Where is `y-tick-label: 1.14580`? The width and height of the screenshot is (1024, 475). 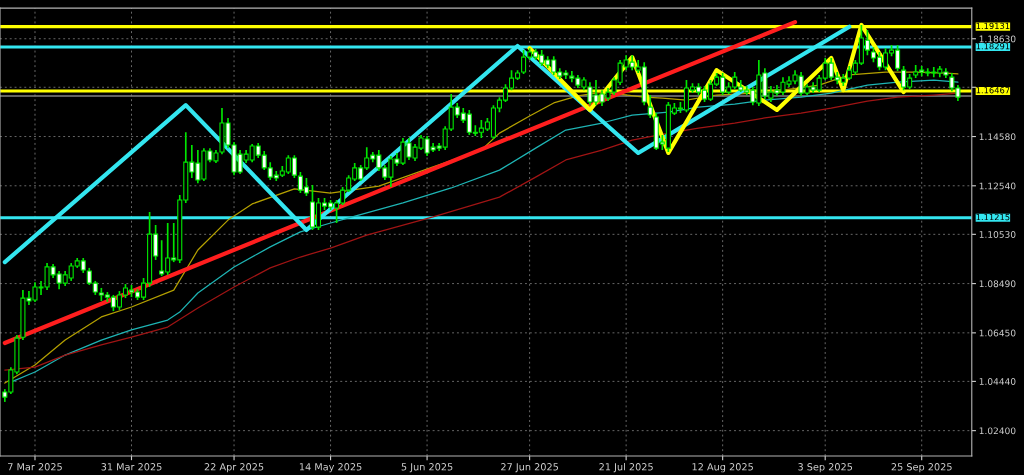 y-tick-label: 1.14580 is located at coordinates (997, 137).